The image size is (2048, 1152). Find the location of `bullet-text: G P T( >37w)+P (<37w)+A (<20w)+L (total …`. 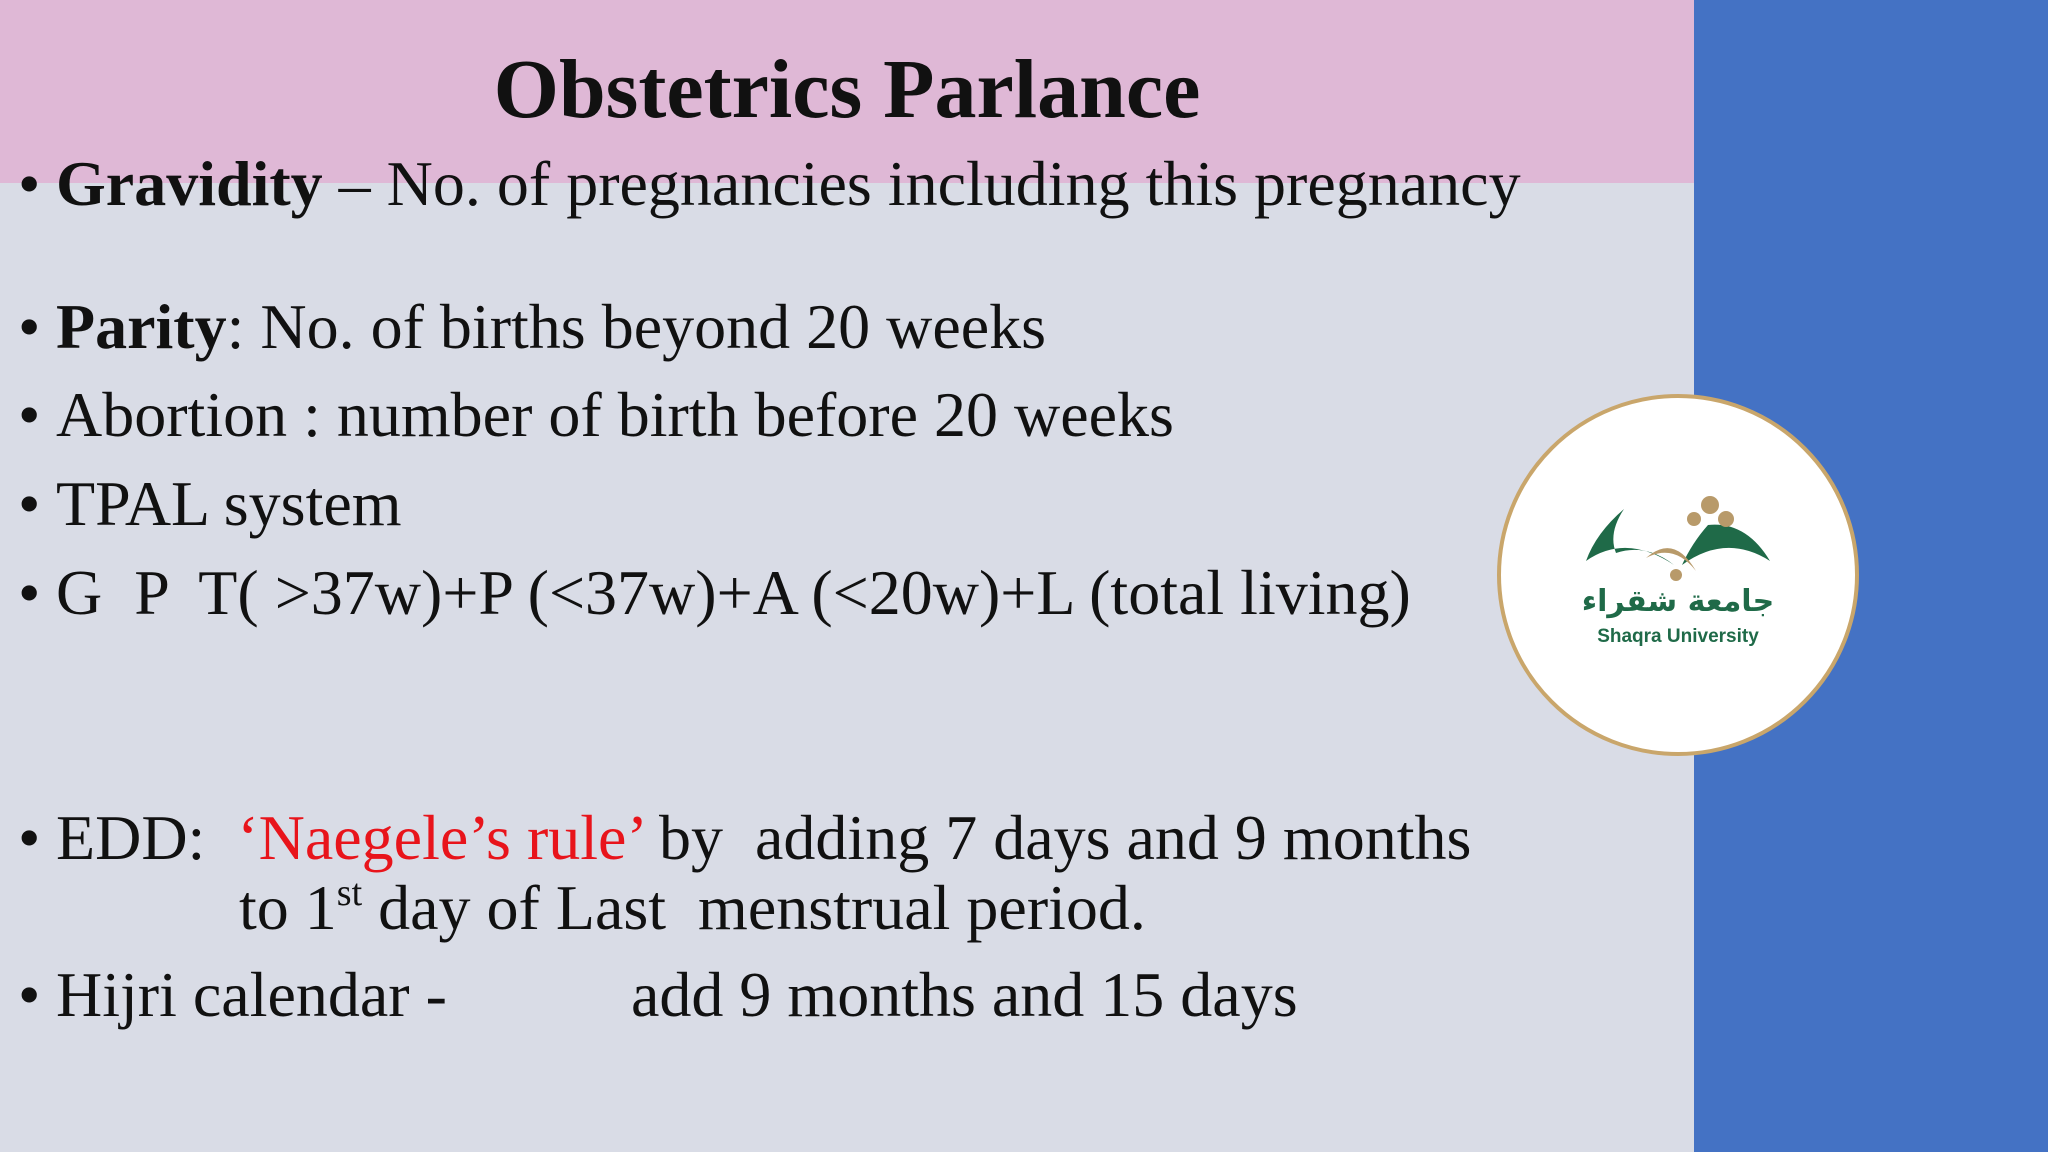

bullet-text: G P T( >37w)+P (<37w)+A (<20w)+L (total … is located at coordinates (733, 592).